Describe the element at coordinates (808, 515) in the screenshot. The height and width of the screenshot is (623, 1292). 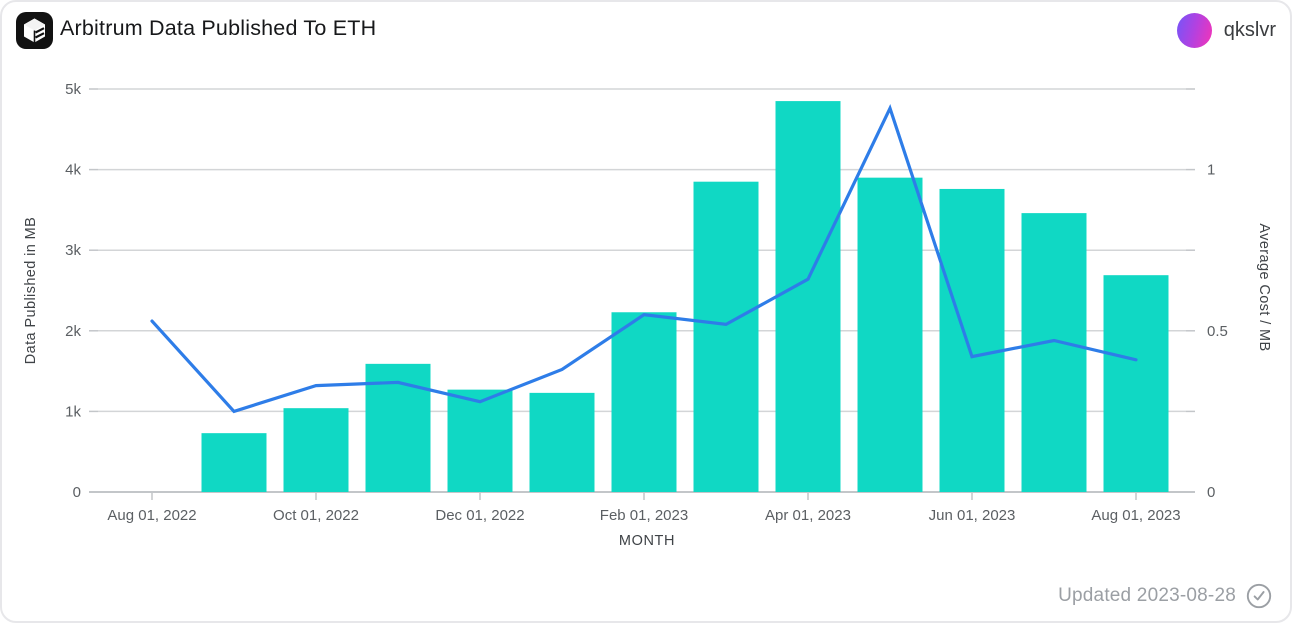
I see `x-axis-tick-label: Apr 01, 2023` at that location.